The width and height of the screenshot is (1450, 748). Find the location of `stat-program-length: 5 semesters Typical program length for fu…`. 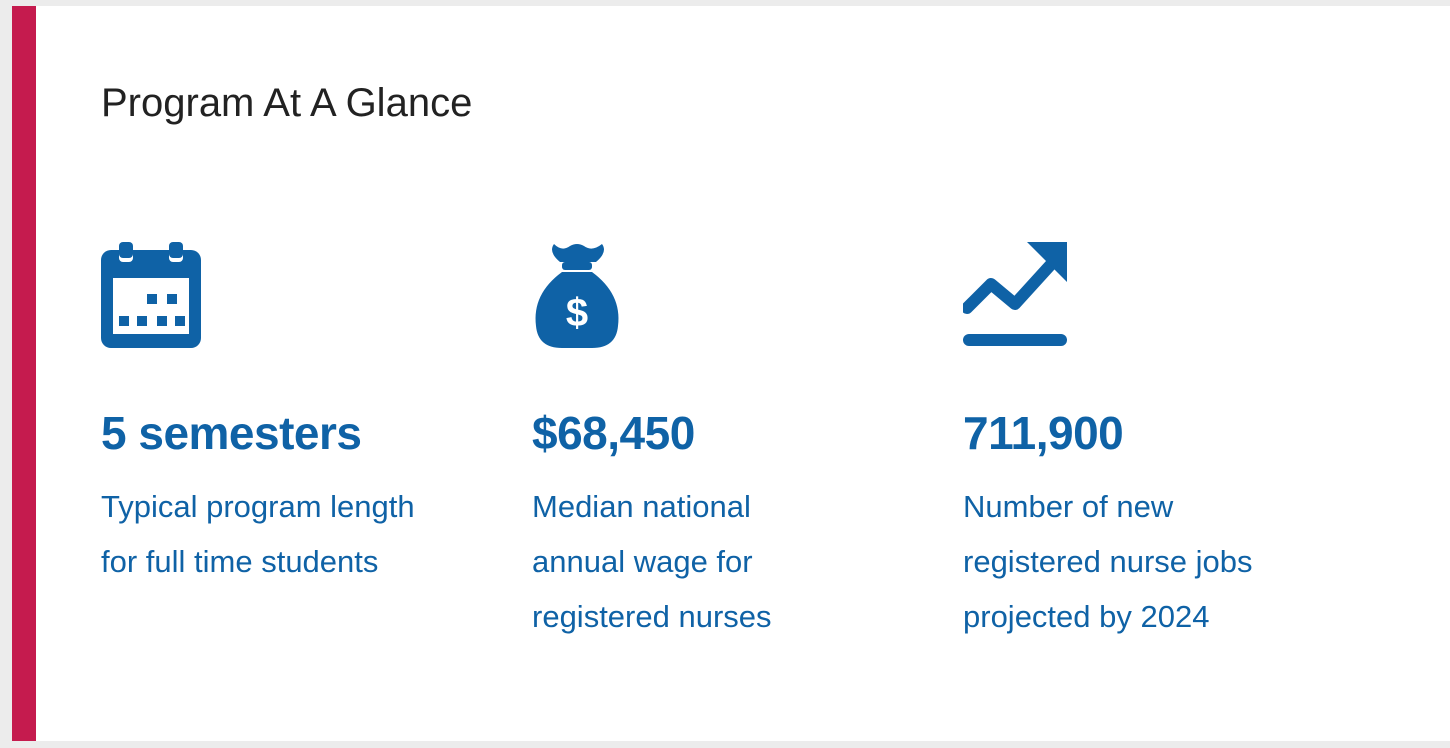

stat-program-length: 5 semesters Typical program length for fu… is located at coordinates (291, 415).